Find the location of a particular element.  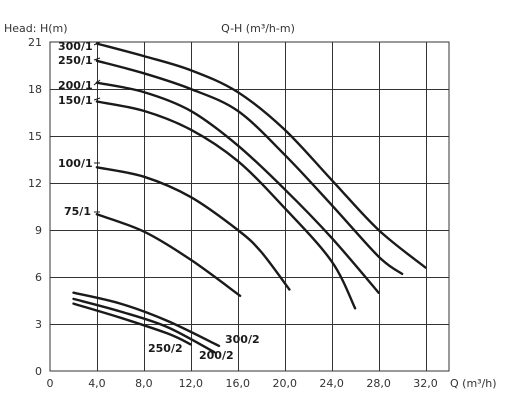

x-tick-label: 24,0 is located at coordinates (331, 383).